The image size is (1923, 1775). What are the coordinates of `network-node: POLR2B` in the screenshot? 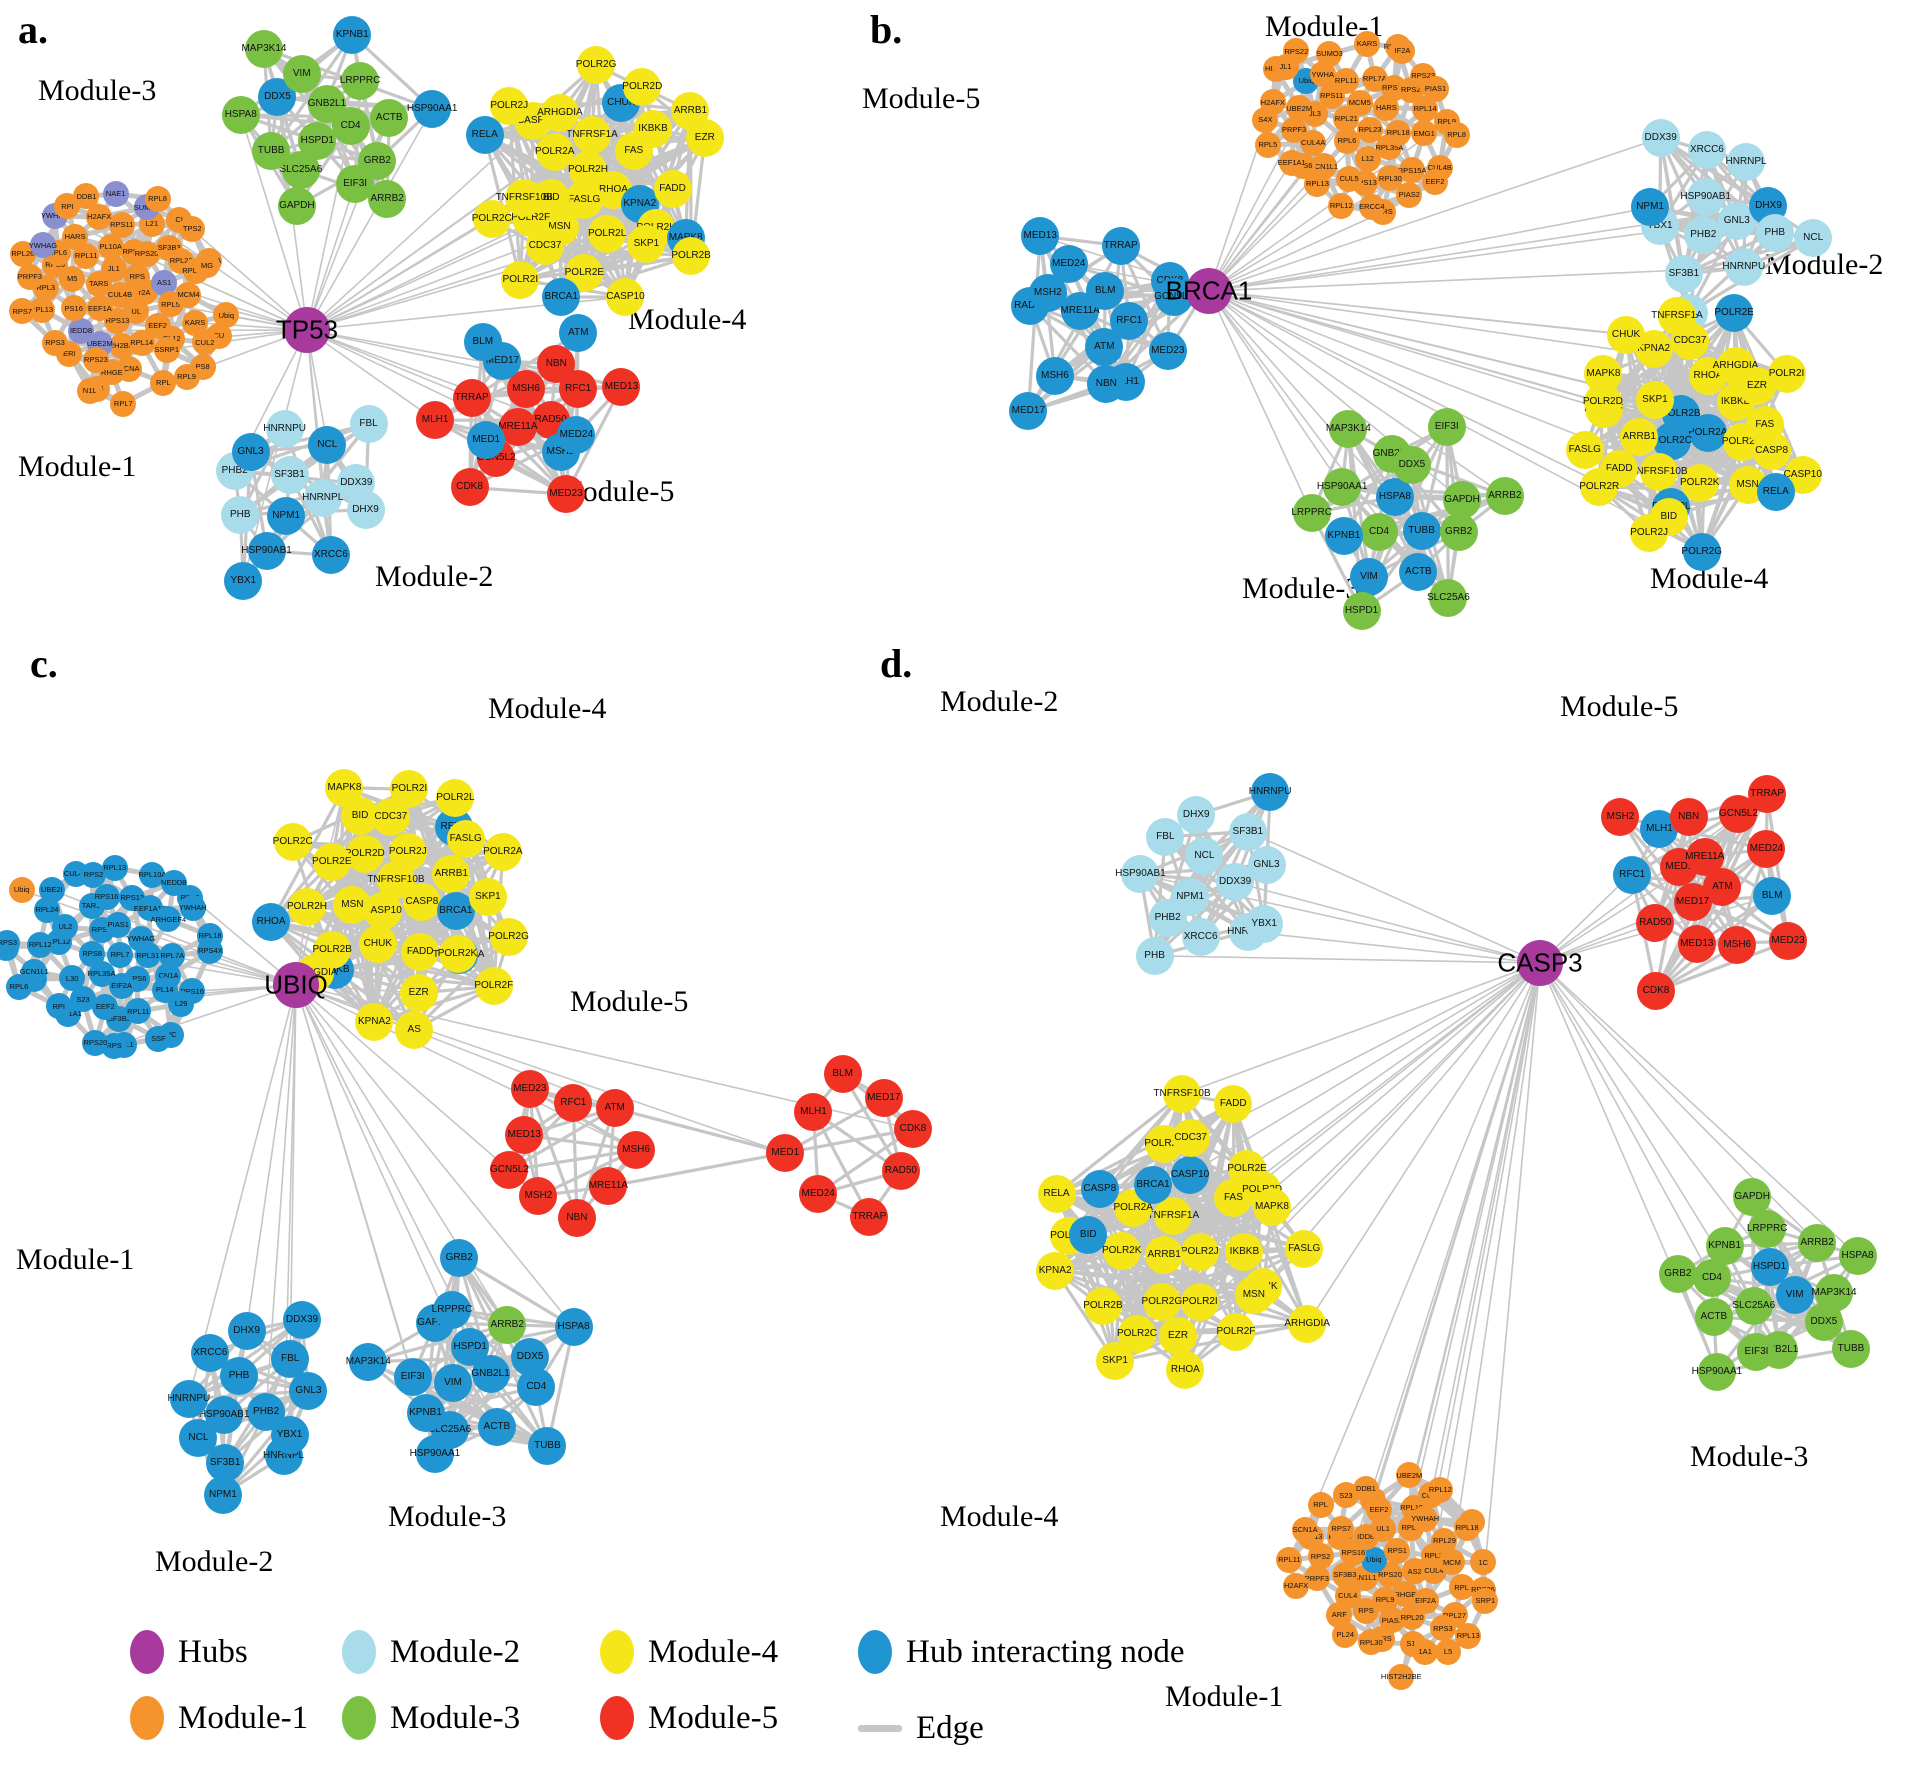 It's located at (691, 256).